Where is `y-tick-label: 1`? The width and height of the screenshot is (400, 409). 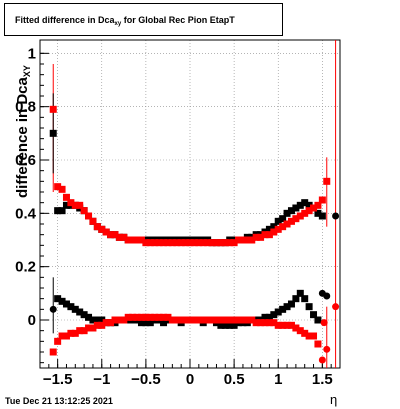 y-tick-label: 1 is located at coordinates (32, 53).